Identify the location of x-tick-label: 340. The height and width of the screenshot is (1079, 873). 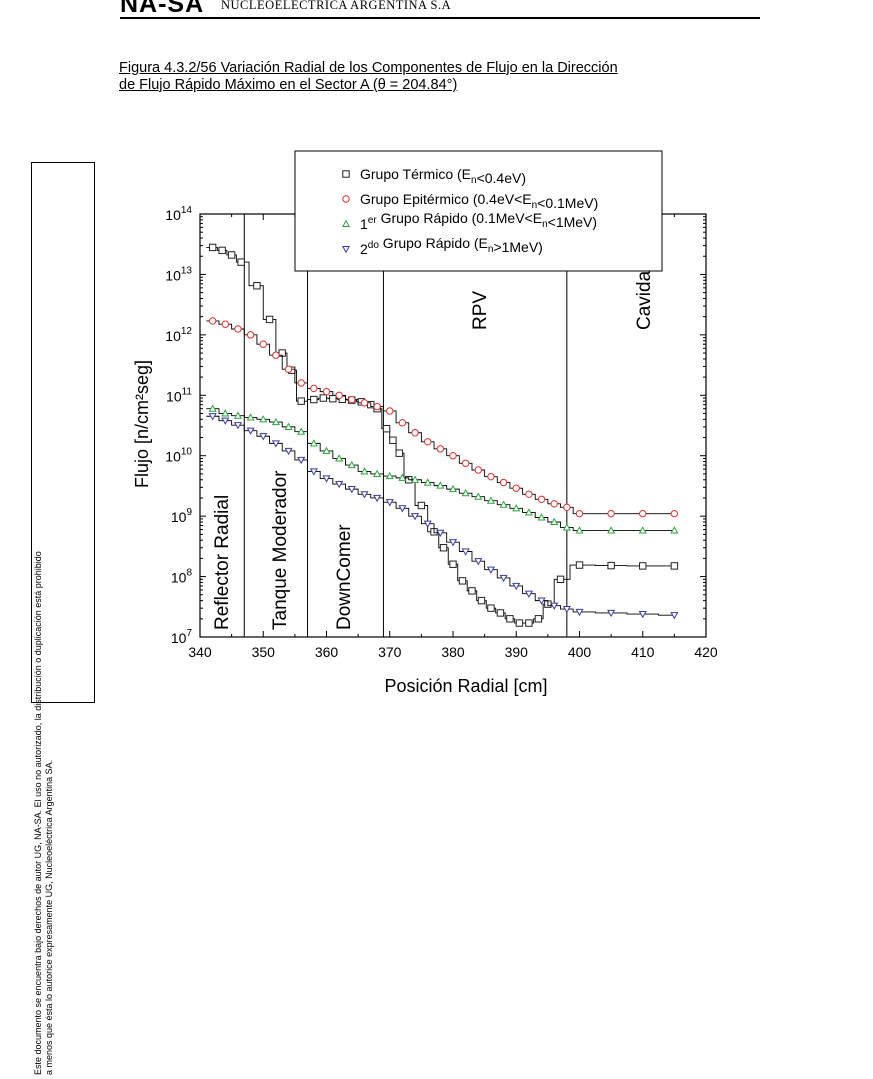
(200, 652).